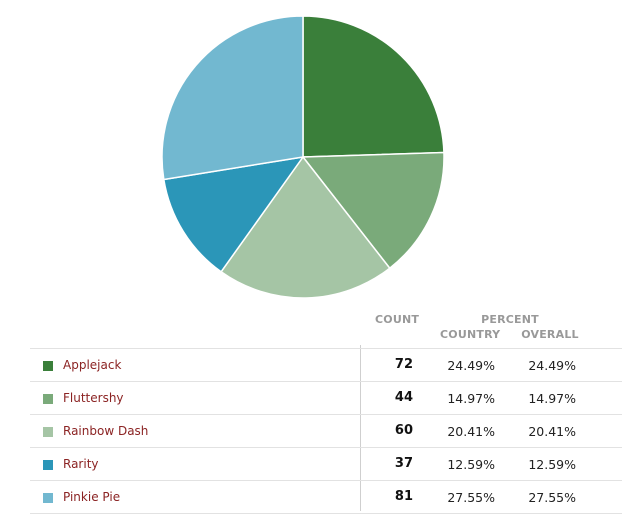  Describe the element at coordinates (403, 463) in the screenshot. I see `count-value: 37` at that location.